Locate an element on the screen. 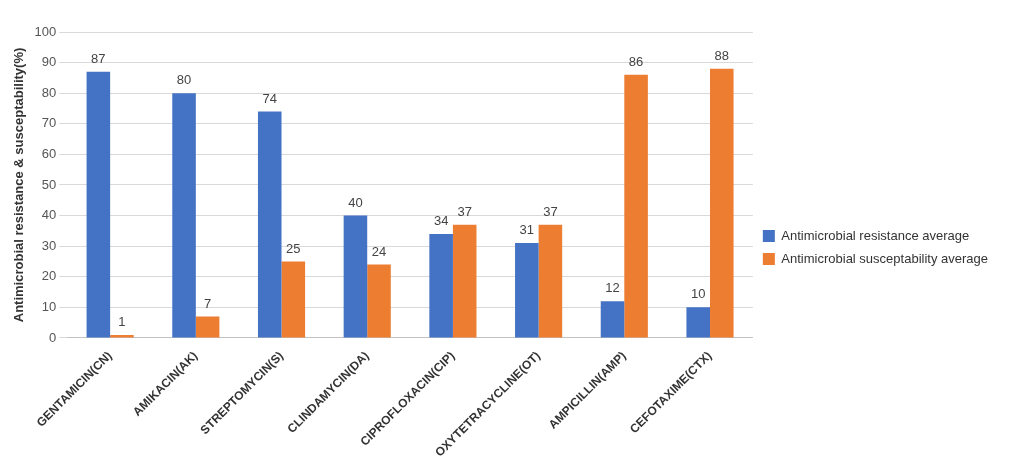  data-label: 24 is located at coordinates (379, 251).